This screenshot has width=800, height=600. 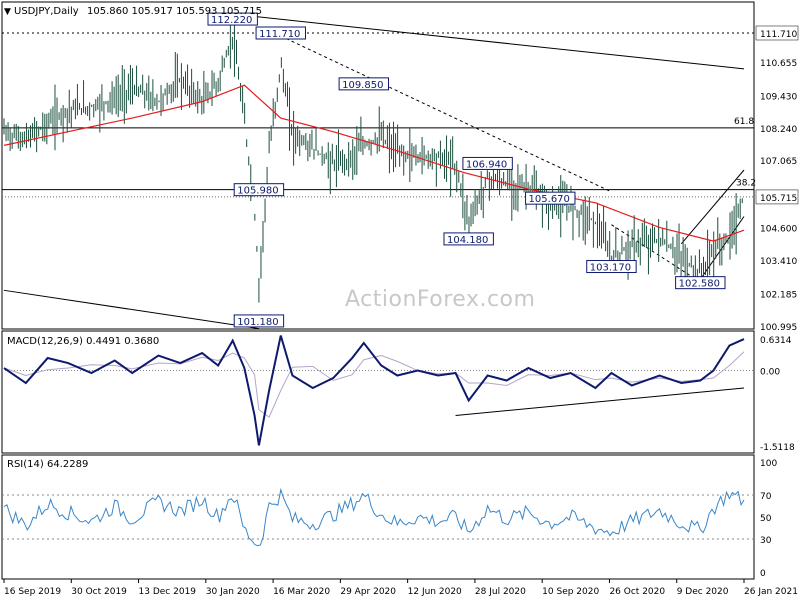 What do you see at coordinates (771, 592) in the screenshot?
I see `x-axis-label: 26 Jan 2021` at bounding box center [771, 592].